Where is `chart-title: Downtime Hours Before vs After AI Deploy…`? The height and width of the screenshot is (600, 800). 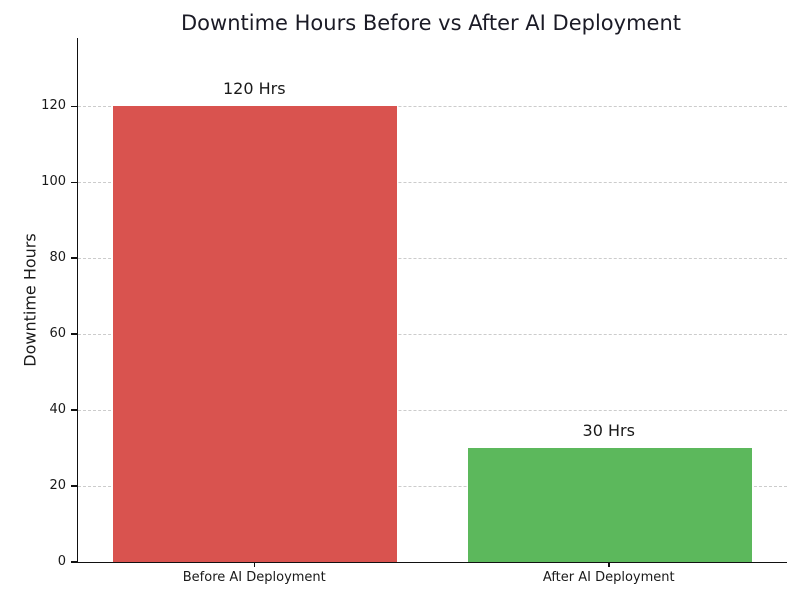
chart-title: Downtime Hours Before vs After AI Deploy… is located at coordinates (431, 23).